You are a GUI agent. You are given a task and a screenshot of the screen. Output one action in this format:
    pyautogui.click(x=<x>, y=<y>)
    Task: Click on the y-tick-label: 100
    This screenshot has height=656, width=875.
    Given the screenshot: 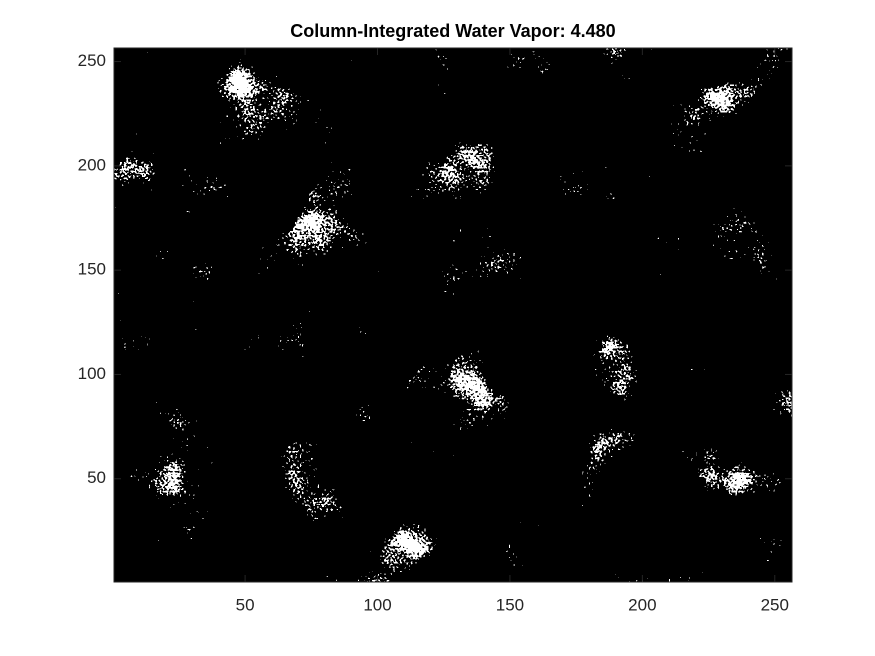 What is the action you would take?
    pyautogui.click(x=92, y=373)
    